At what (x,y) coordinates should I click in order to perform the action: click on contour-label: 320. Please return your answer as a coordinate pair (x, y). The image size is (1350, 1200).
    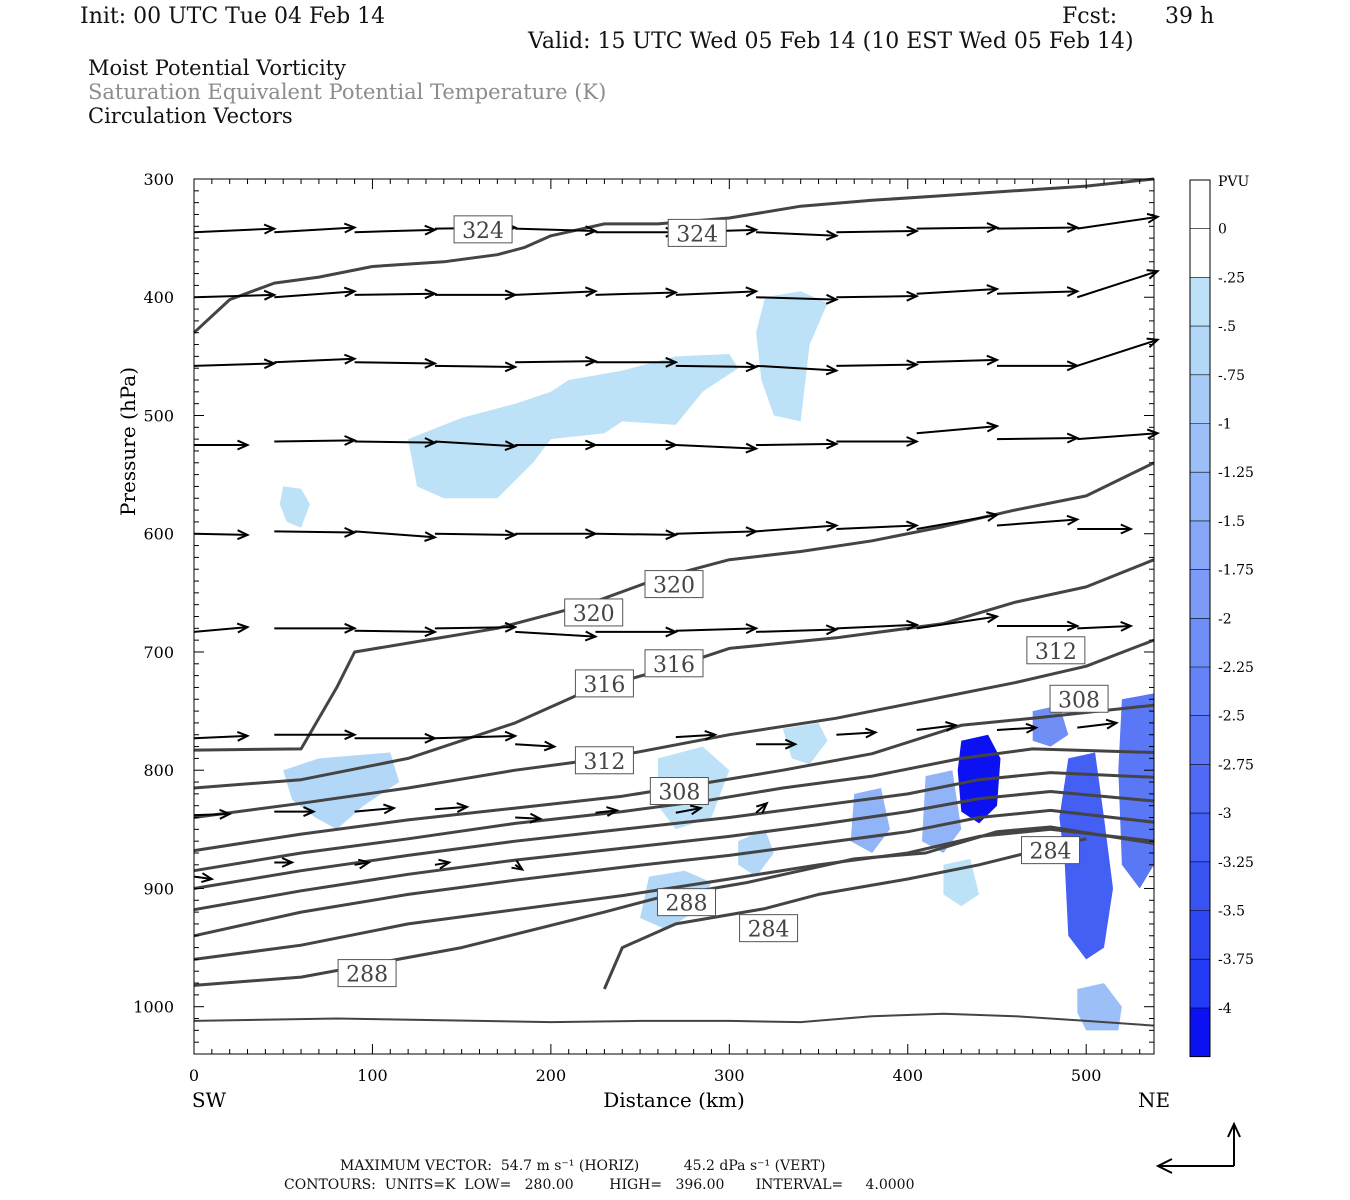
    Looking at the image, I should click on (674, 584).